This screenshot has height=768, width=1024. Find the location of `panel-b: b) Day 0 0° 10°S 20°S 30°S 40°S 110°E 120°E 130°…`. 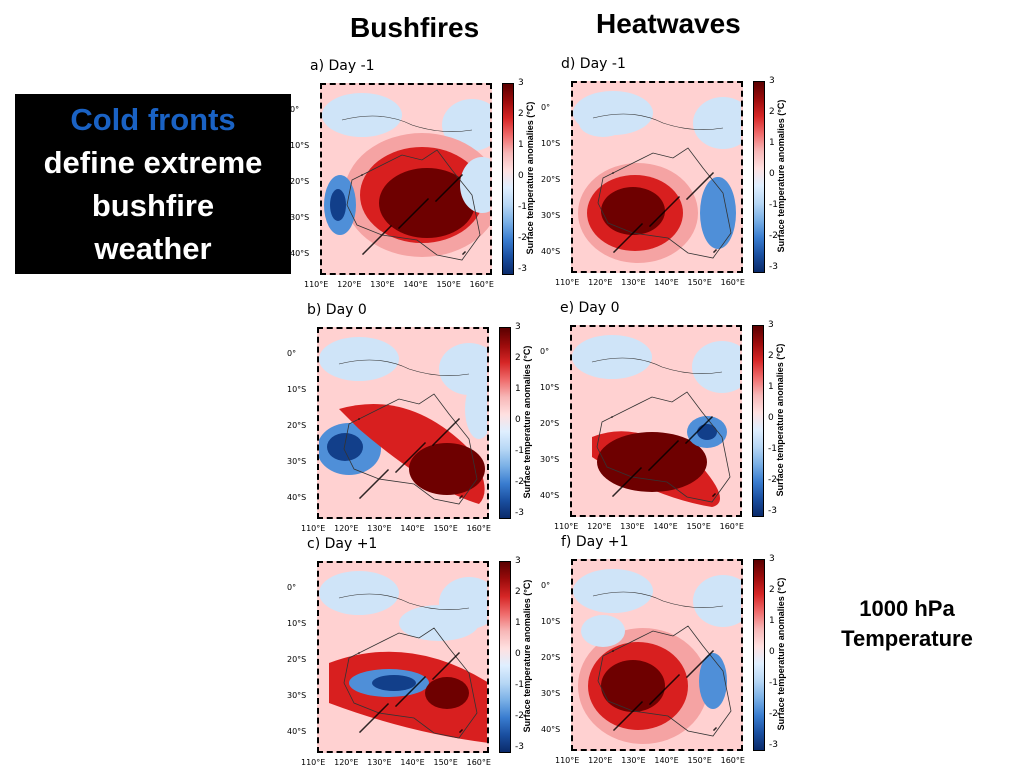

panel-b: b) Day 0 0° 10°S 20°S 30°S 40°S 110°E 120°E 130°… is located at coordinates (410, 417).